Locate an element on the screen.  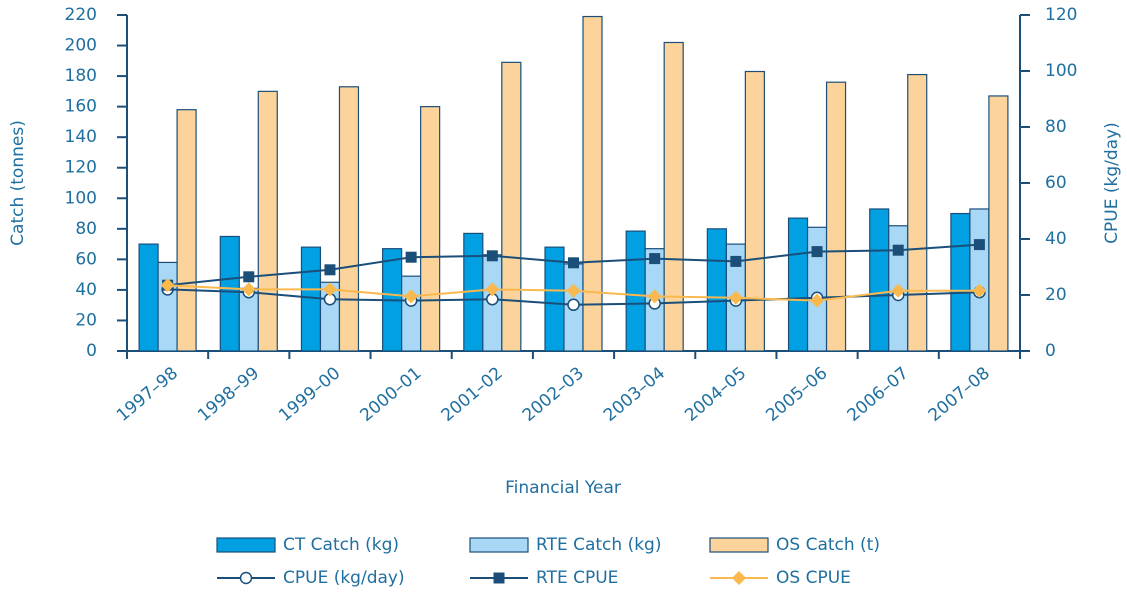
legend-label: CT Catch (kg) is located at coordinates (341, 545).